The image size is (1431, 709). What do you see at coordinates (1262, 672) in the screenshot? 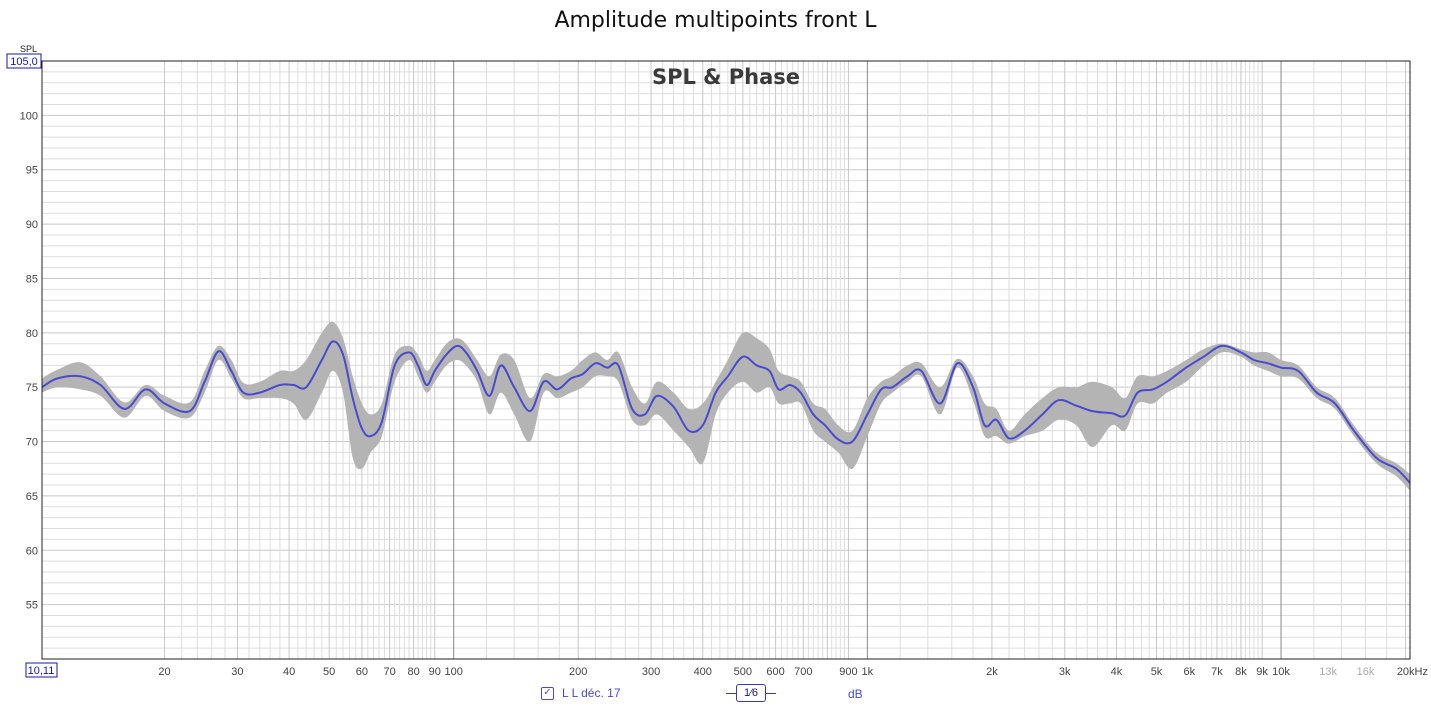
I see `x-tick-label: 9k` at bounding box center [1262, 672].